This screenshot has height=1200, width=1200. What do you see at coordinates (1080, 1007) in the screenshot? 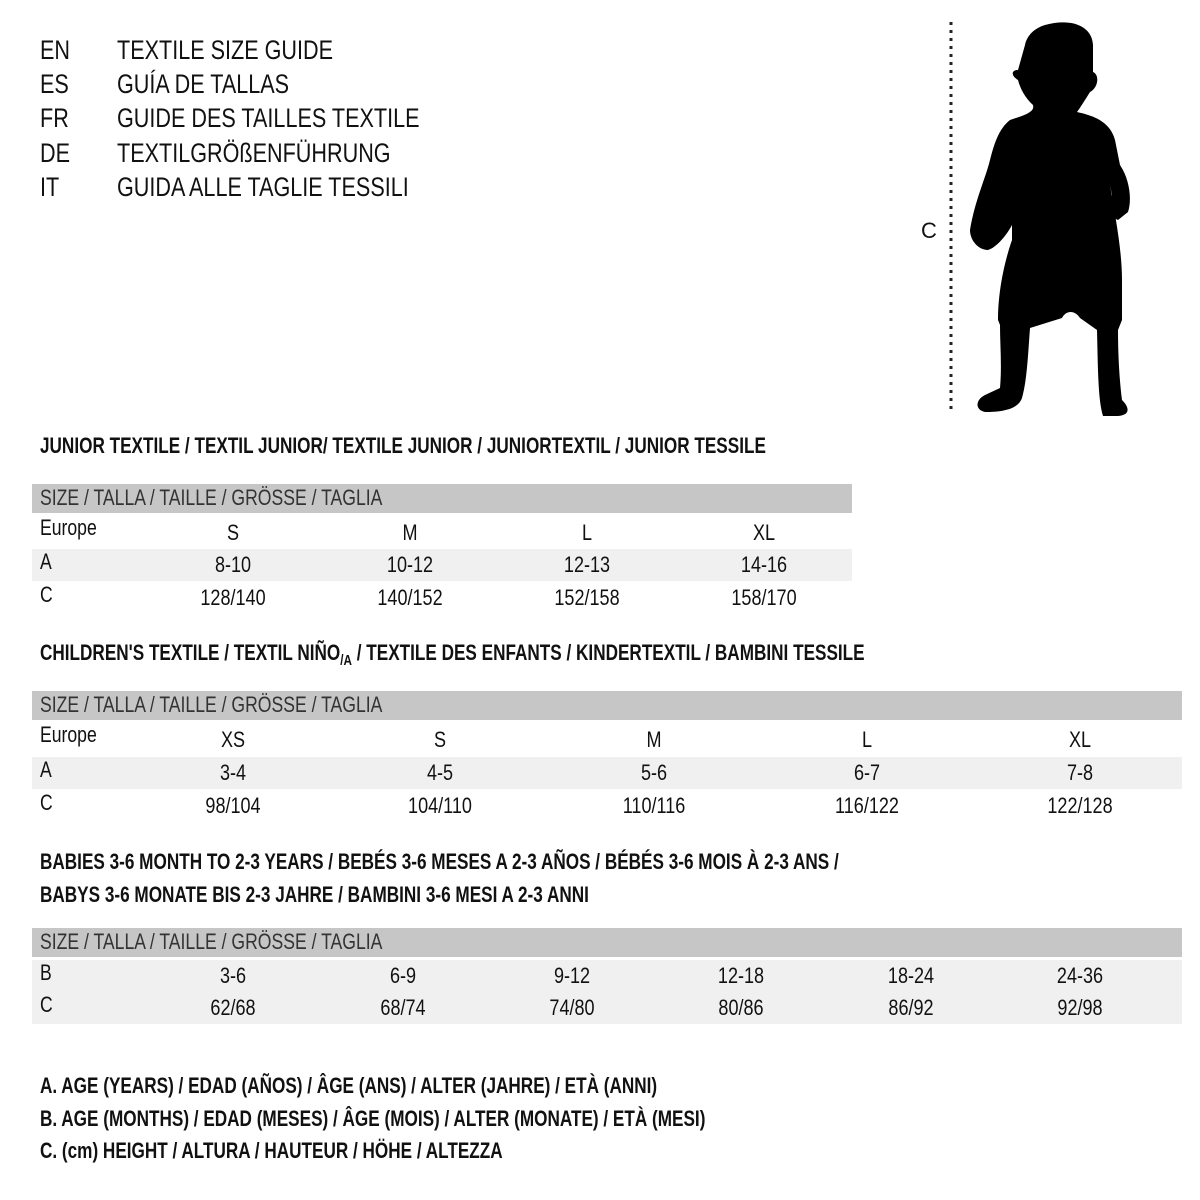
I see `table-cell: 92/98` at bounding box center [1080, 1007].